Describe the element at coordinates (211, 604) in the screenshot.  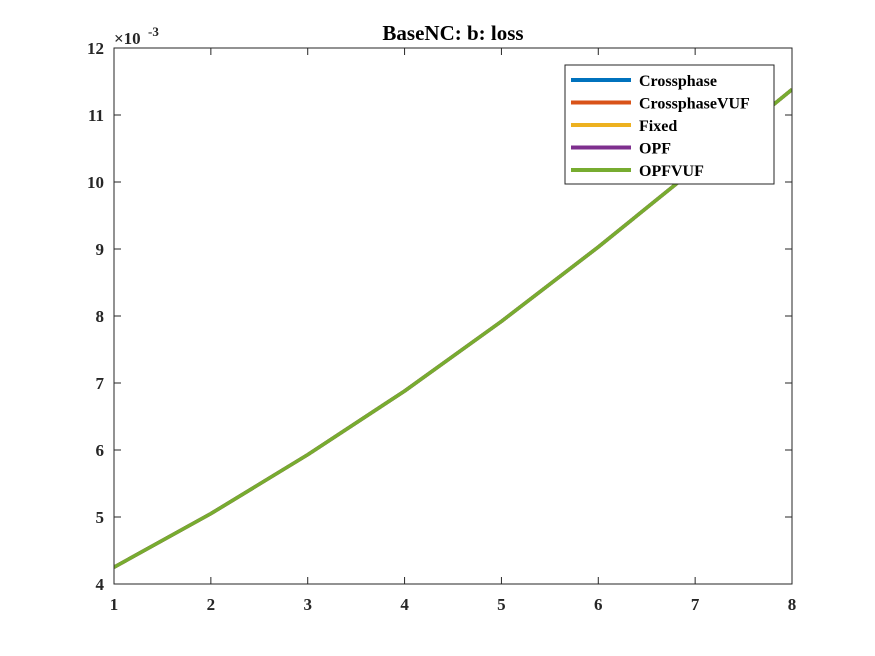
I see `x-tick-label: 2` at that location.